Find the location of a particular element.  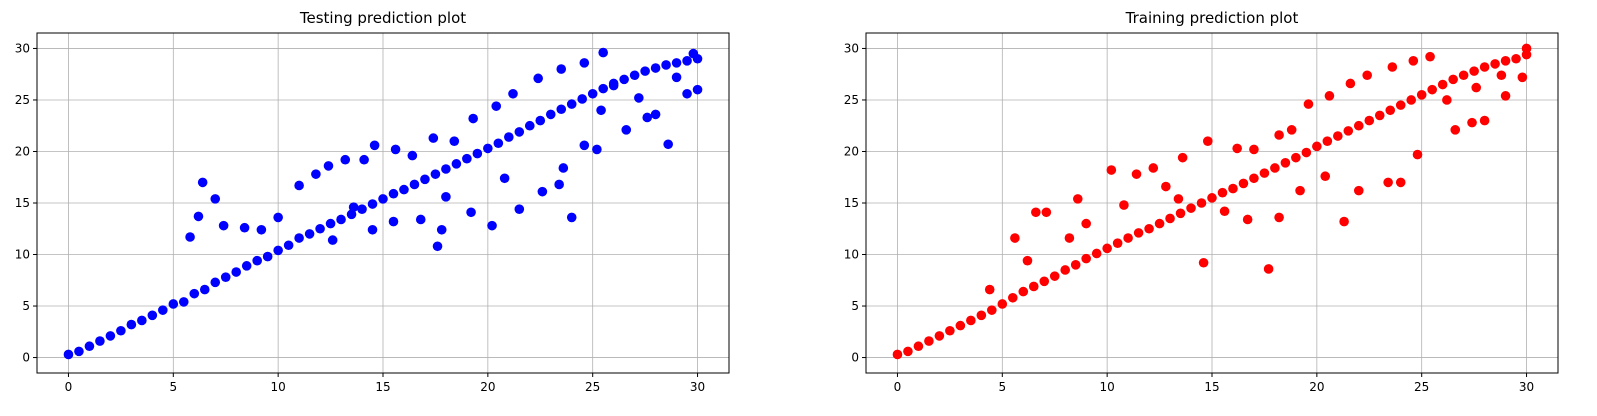

chart-title: Training prediction plot is located at coordinates (1212, 18).